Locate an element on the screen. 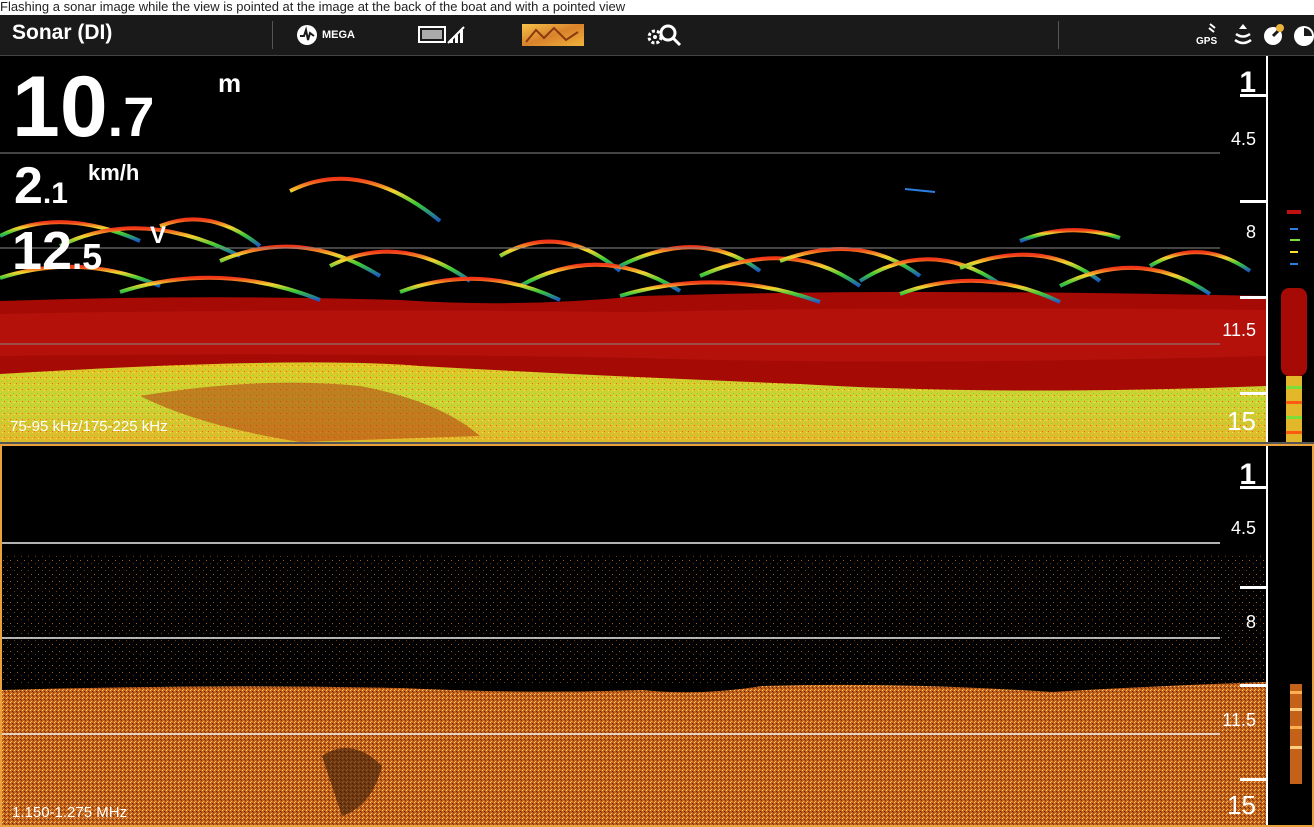 This screenshot has height=827, width=1314. chart-image-icon is located at coordinates (553, 35).